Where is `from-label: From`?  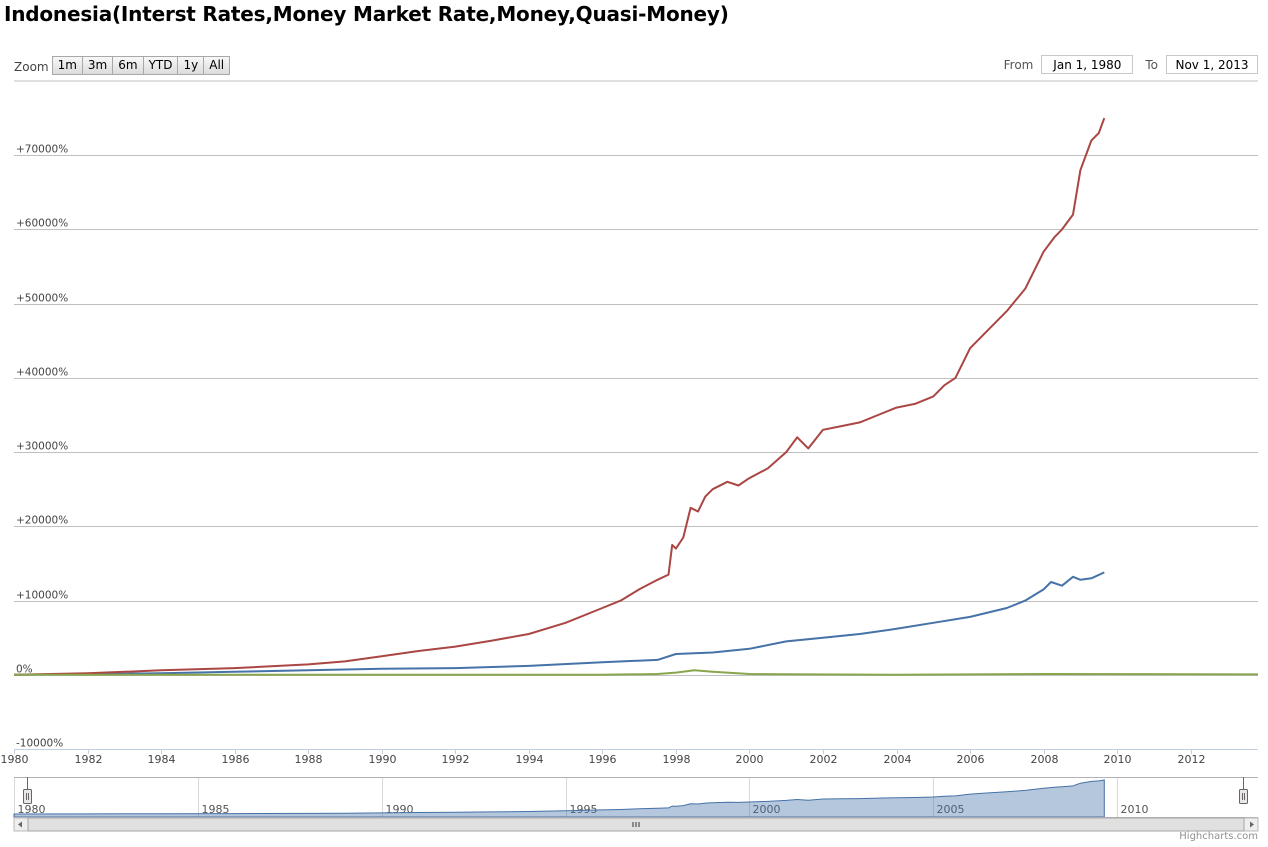
from-label: From is located at coordinates (1018, 64).